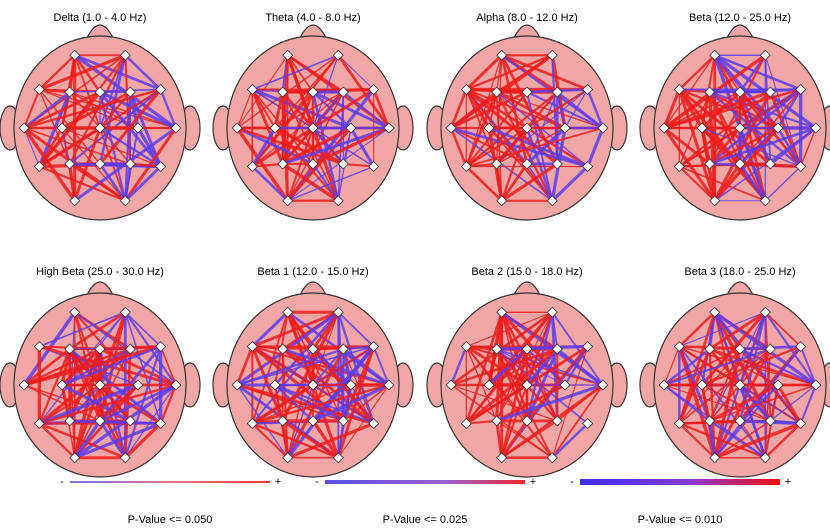 The height and width of the screenshot is (529, 830). Describe the element at coordinates (533, 482) in the screenshot. I see `legend-plus: +` at that location.